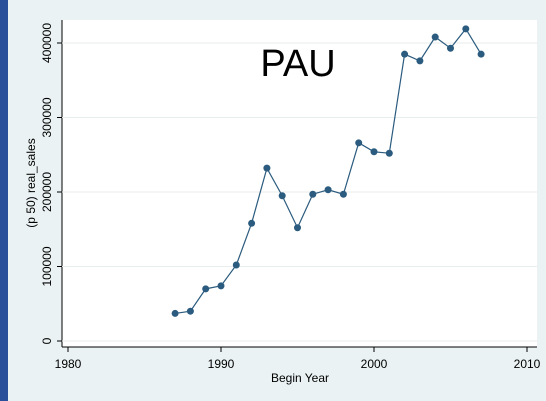  Describe the element at coordinates (297, 64) in the screenshot. I see `chart-title: PAU` at that location.